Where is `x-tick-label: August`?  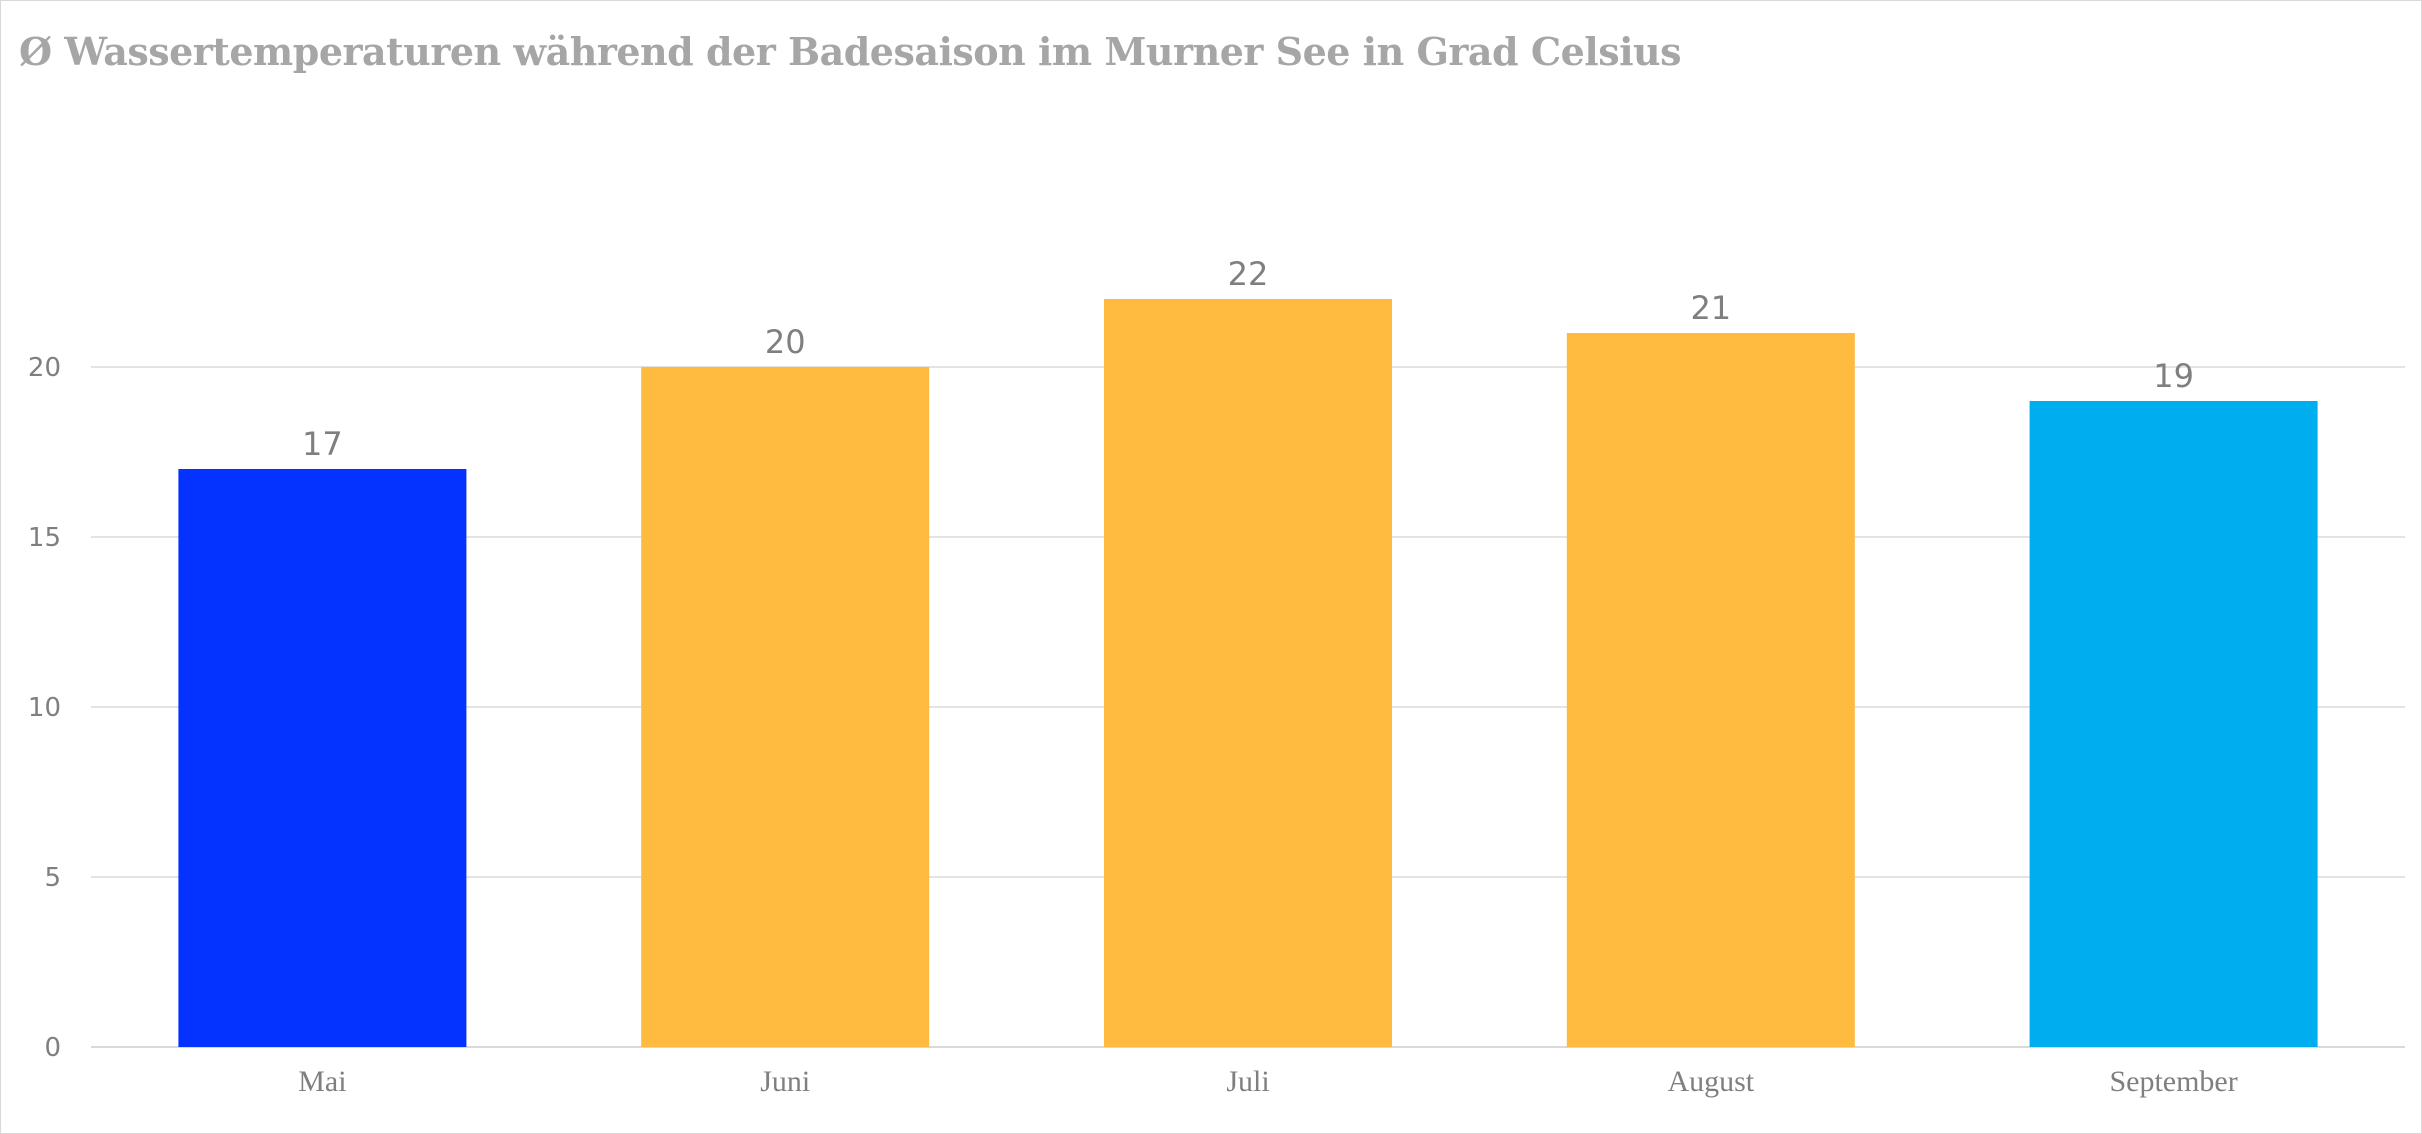
x-tick-label: August is located at coordinates (1710, 1081).